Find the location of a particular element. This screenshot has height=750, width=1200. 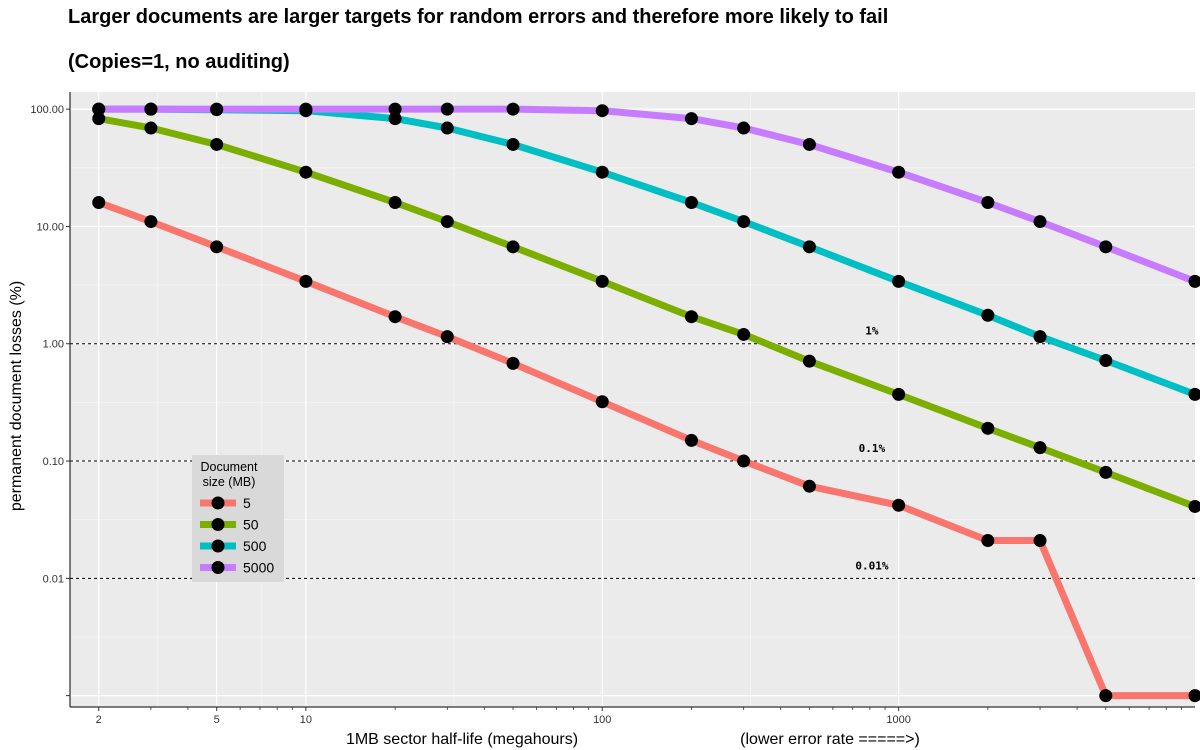

legend-items: 5 50 500 5000 is located at coordinates (237, 535).